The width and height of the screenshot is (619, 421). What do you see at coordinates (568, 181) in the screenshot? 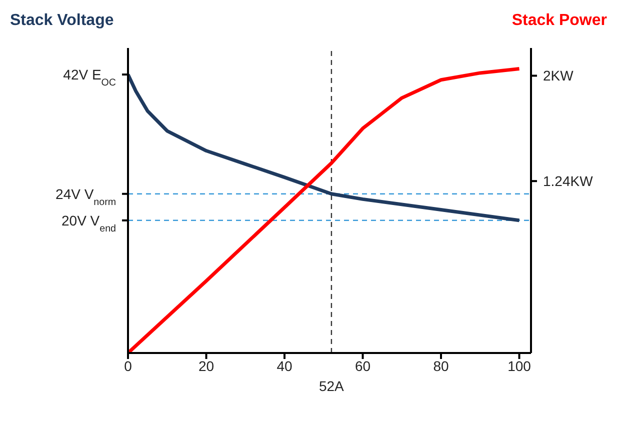
I see `y2-tick-label: 1.24KW` at bounding box center [568, 181].